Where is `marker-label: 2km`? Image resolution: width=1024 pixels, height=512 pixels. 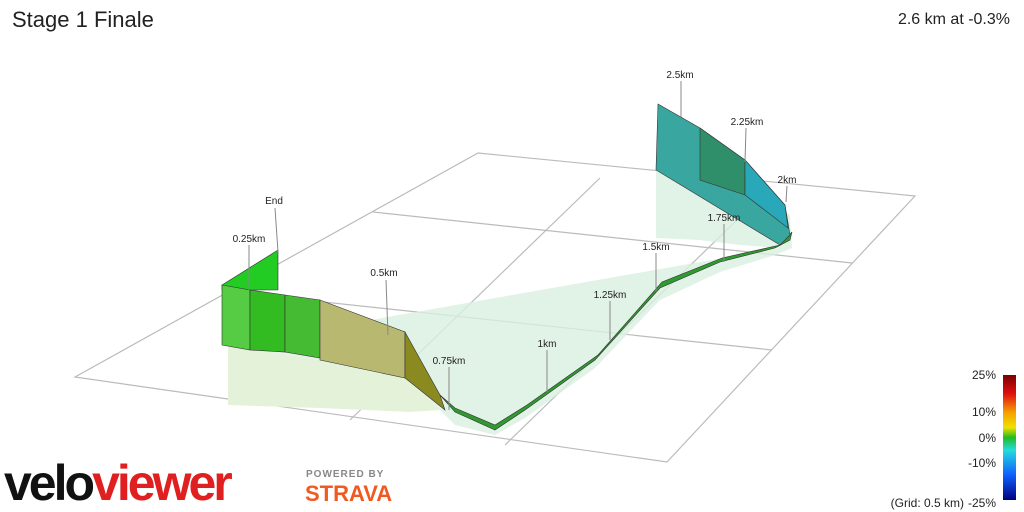
marker-label: 2km is located at coordinates (787, 180).